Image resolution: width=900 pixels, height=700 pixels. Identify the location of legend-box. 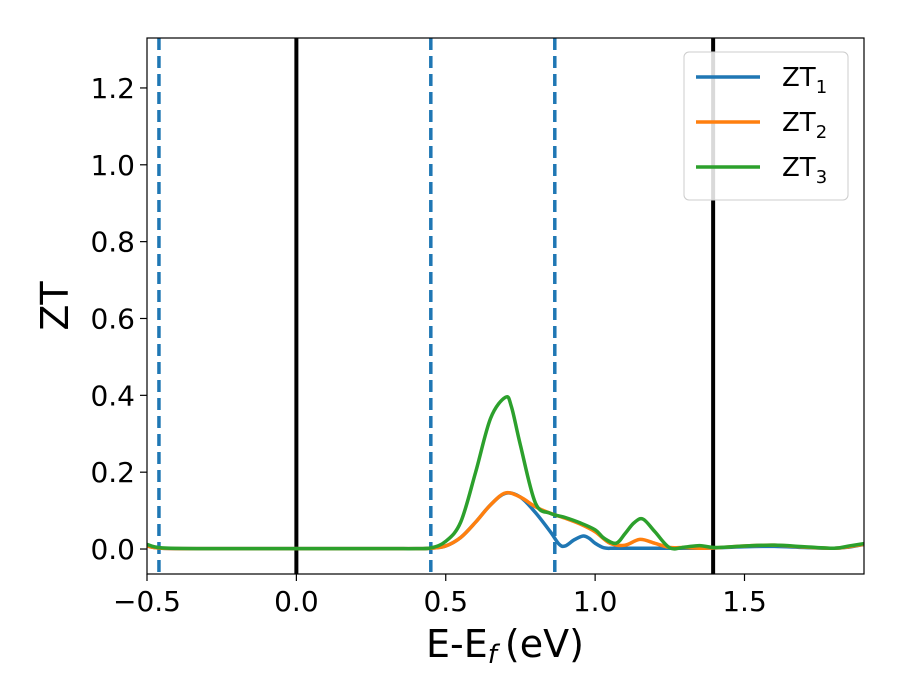
(766, 126).